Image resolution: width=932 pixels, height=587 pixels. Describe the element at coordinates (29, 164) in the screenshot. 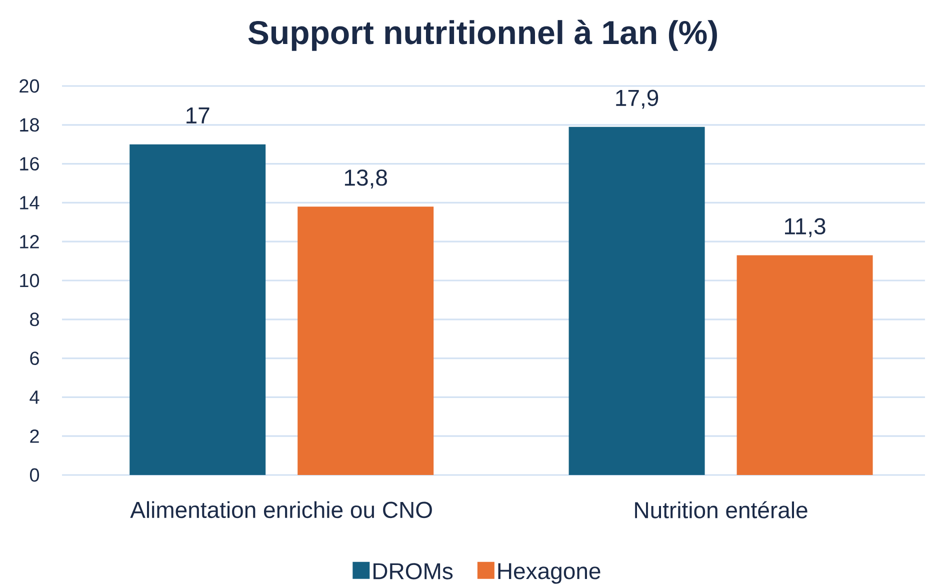

I see `y-tick-label: 16` at that location.